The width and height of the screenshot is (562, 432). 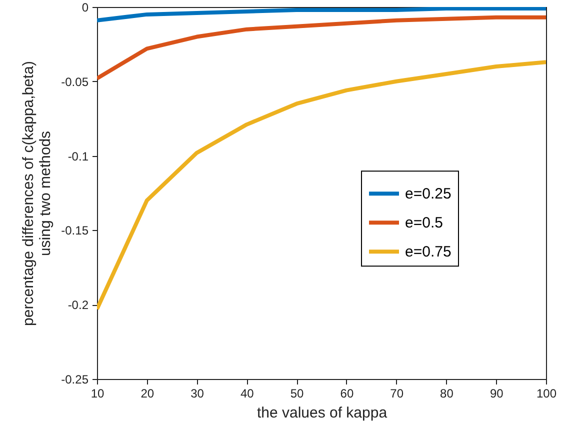 I want to click on x-tick-label: 50, so click(x=297, y=393).